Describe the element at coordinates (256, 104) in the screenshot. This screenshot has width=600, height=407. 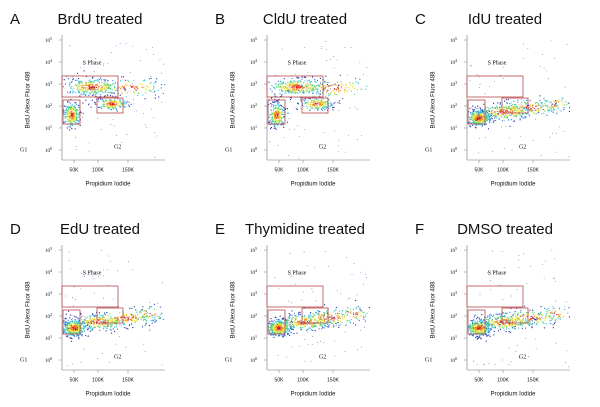
I see `tick-exponent: 2` at that location.